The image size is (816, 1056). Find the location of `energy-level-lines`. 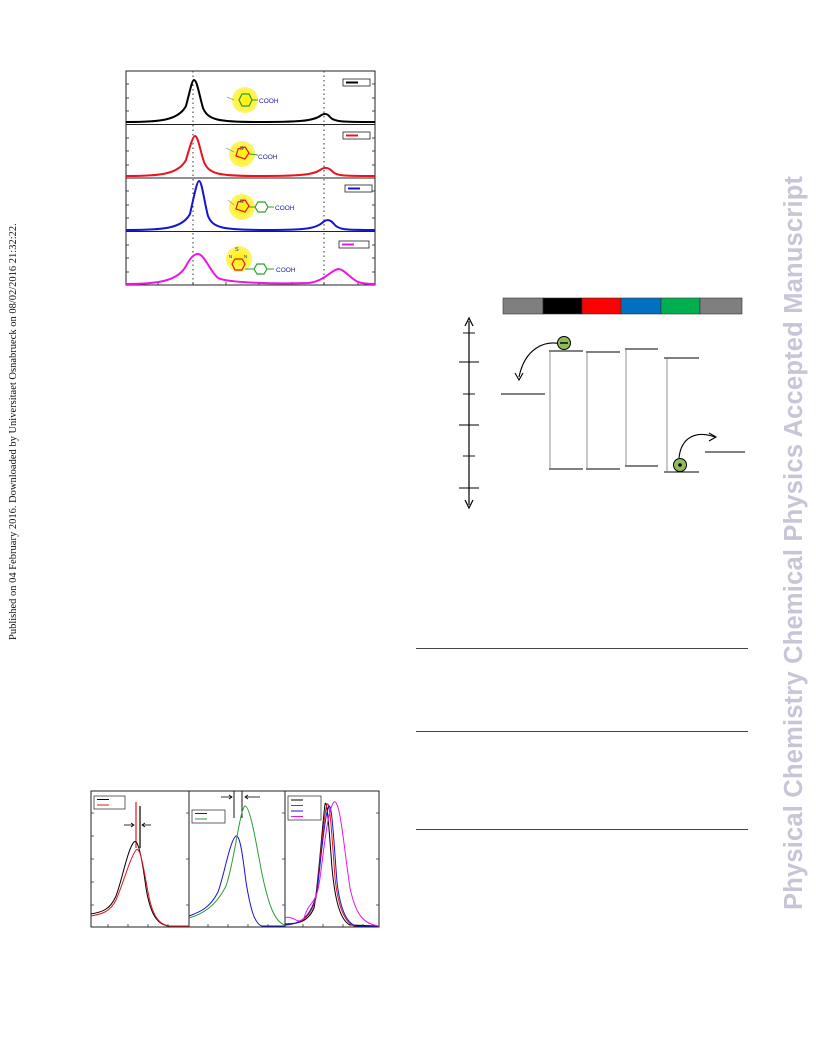

energy-level-lines is located at coordinates (647, 410).